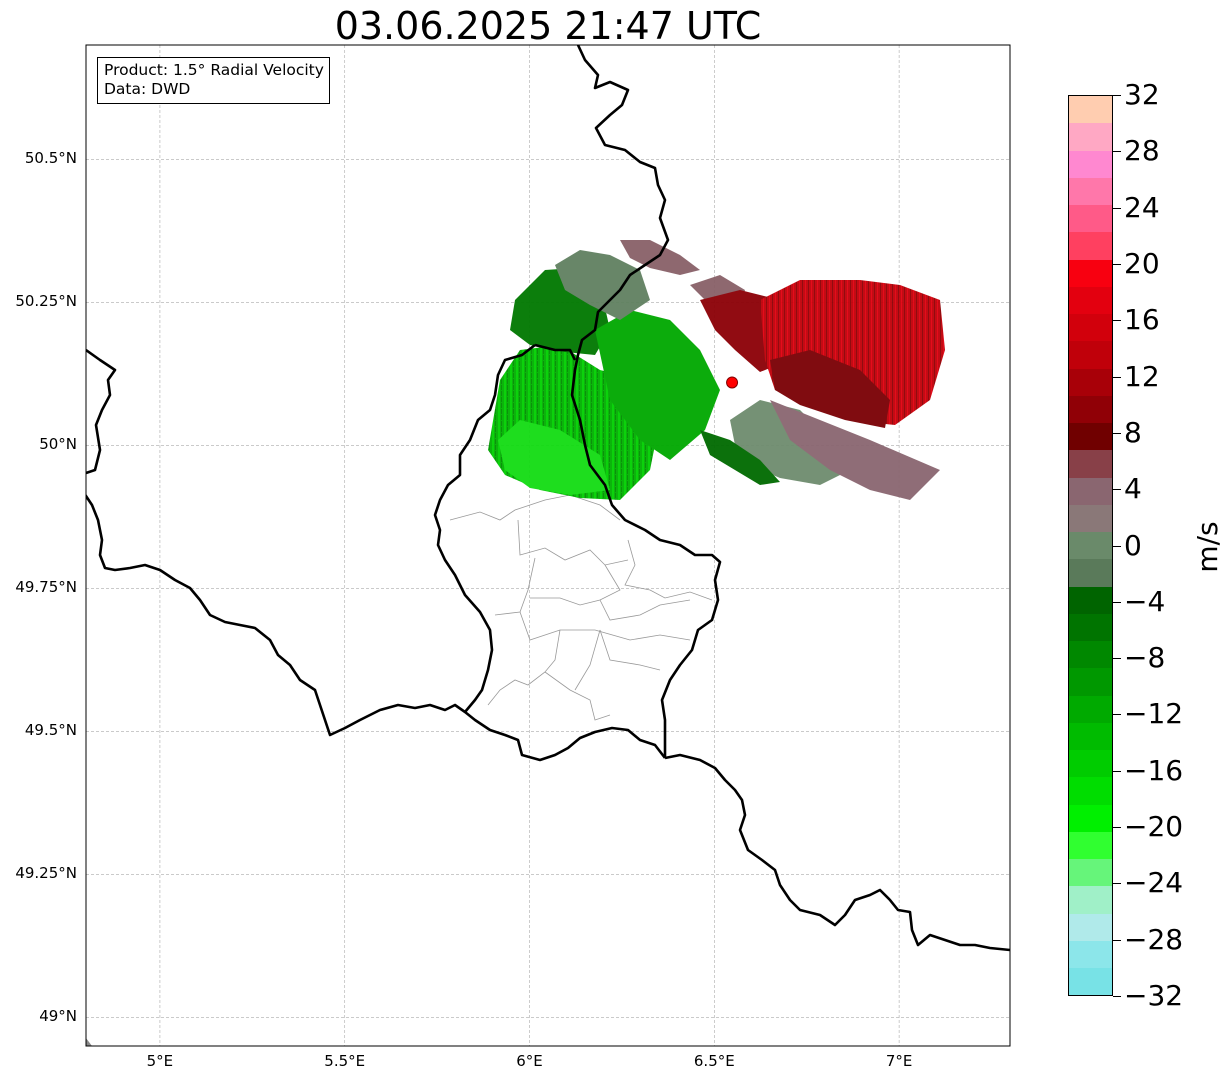 This screenshot has width=1225, height=1081. What do you see at coordinates (732, 382) in the screenshot?
I see `radar-site-marker` at bounding box center [732, 382].